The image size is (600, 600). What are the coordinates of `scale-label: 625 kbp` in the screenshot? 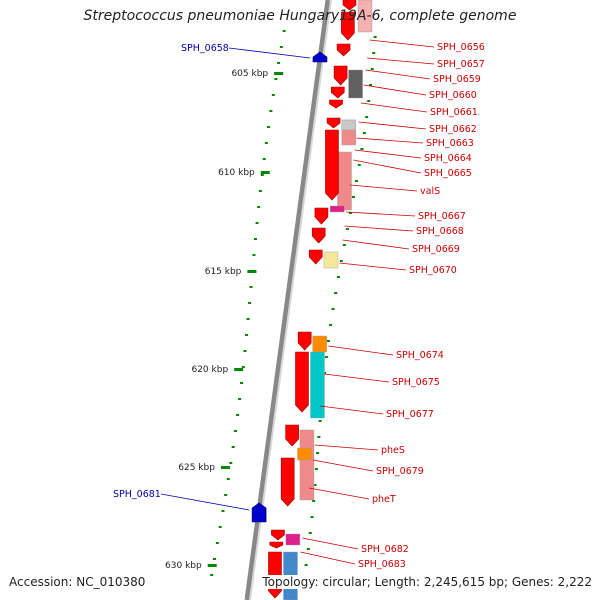 It's located at (196, 468).